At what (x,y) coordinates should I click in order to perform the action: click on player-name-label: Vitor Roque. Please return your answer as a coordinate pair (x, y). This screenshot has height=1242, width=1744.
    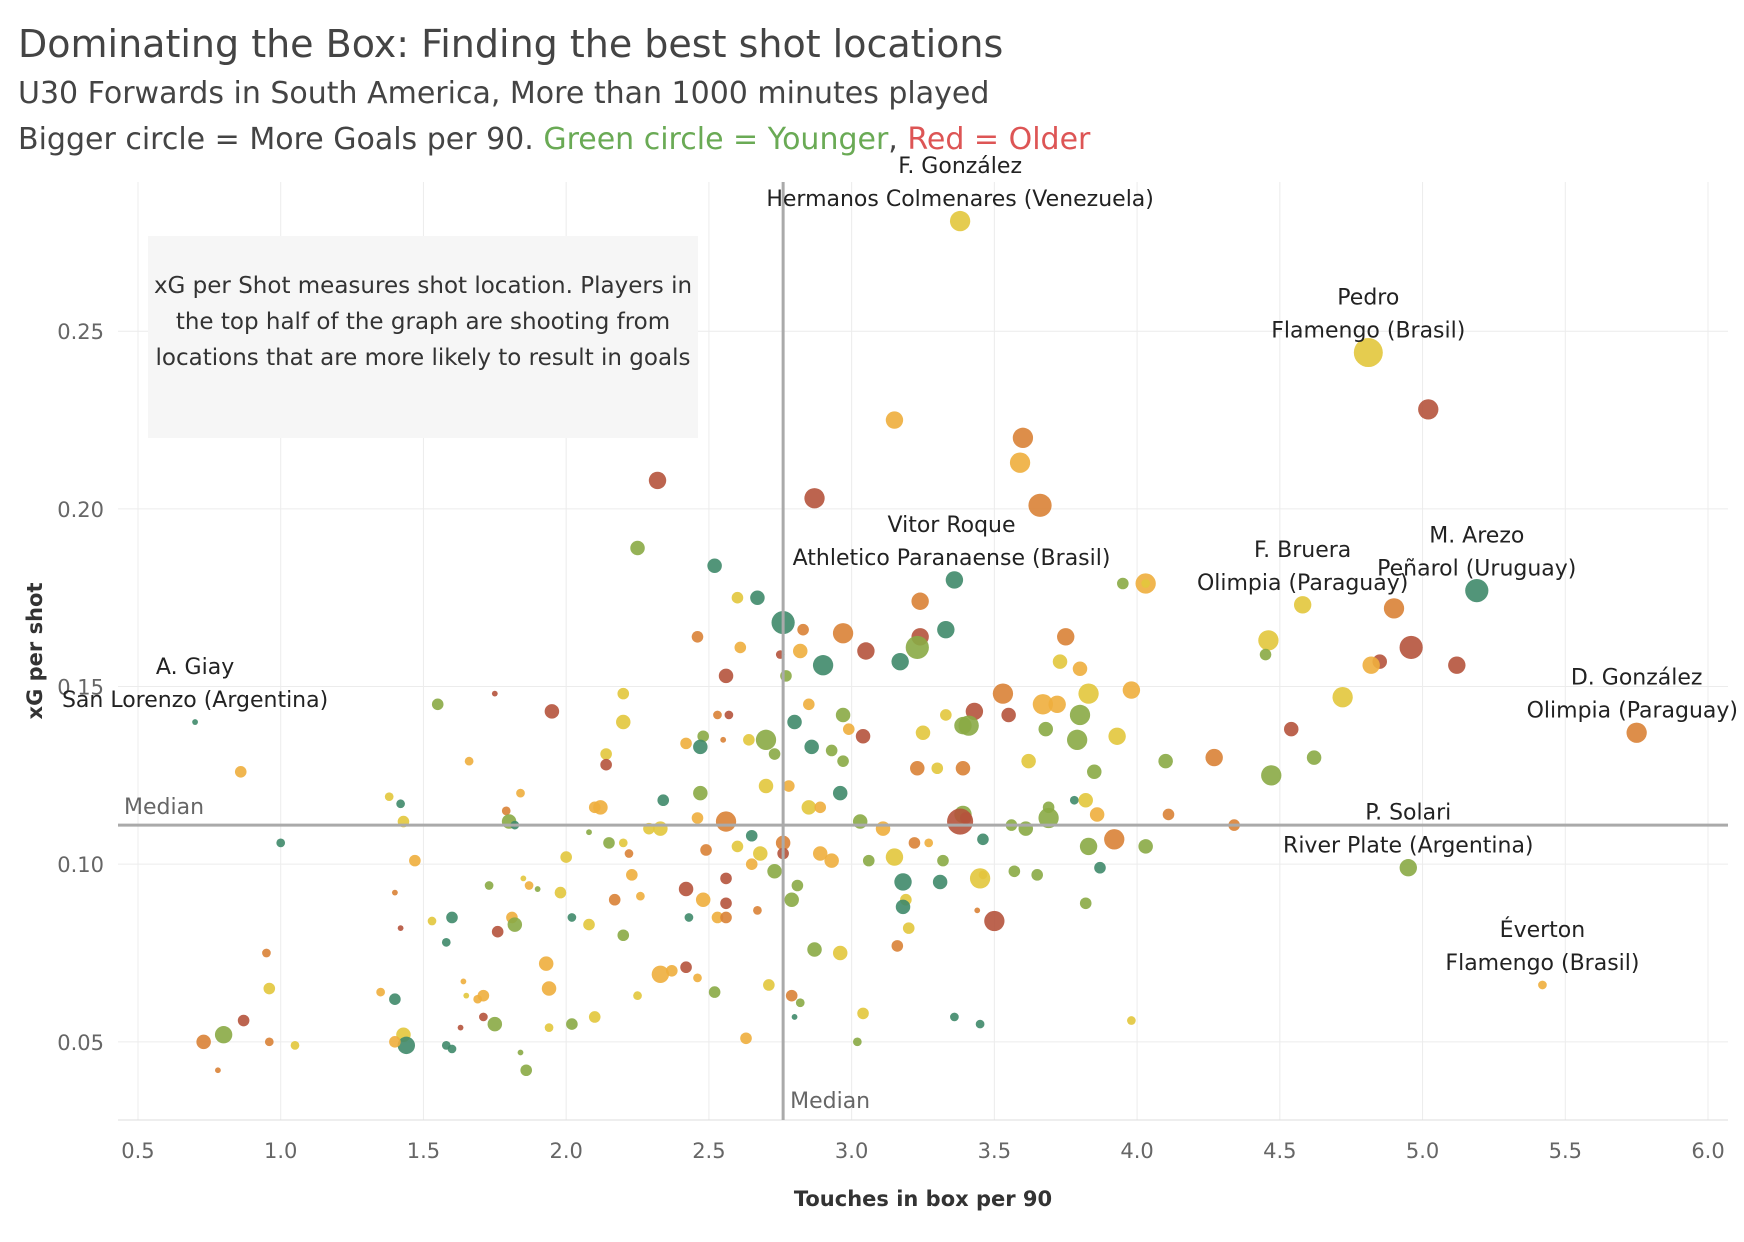
    Looking at the image, I should click on (952, 525).